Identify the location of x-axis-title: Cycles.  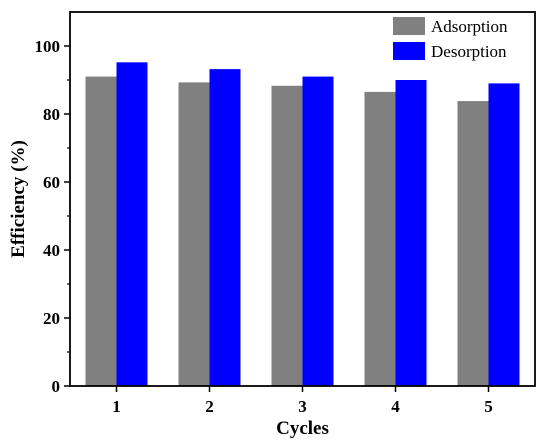
(302, 428).